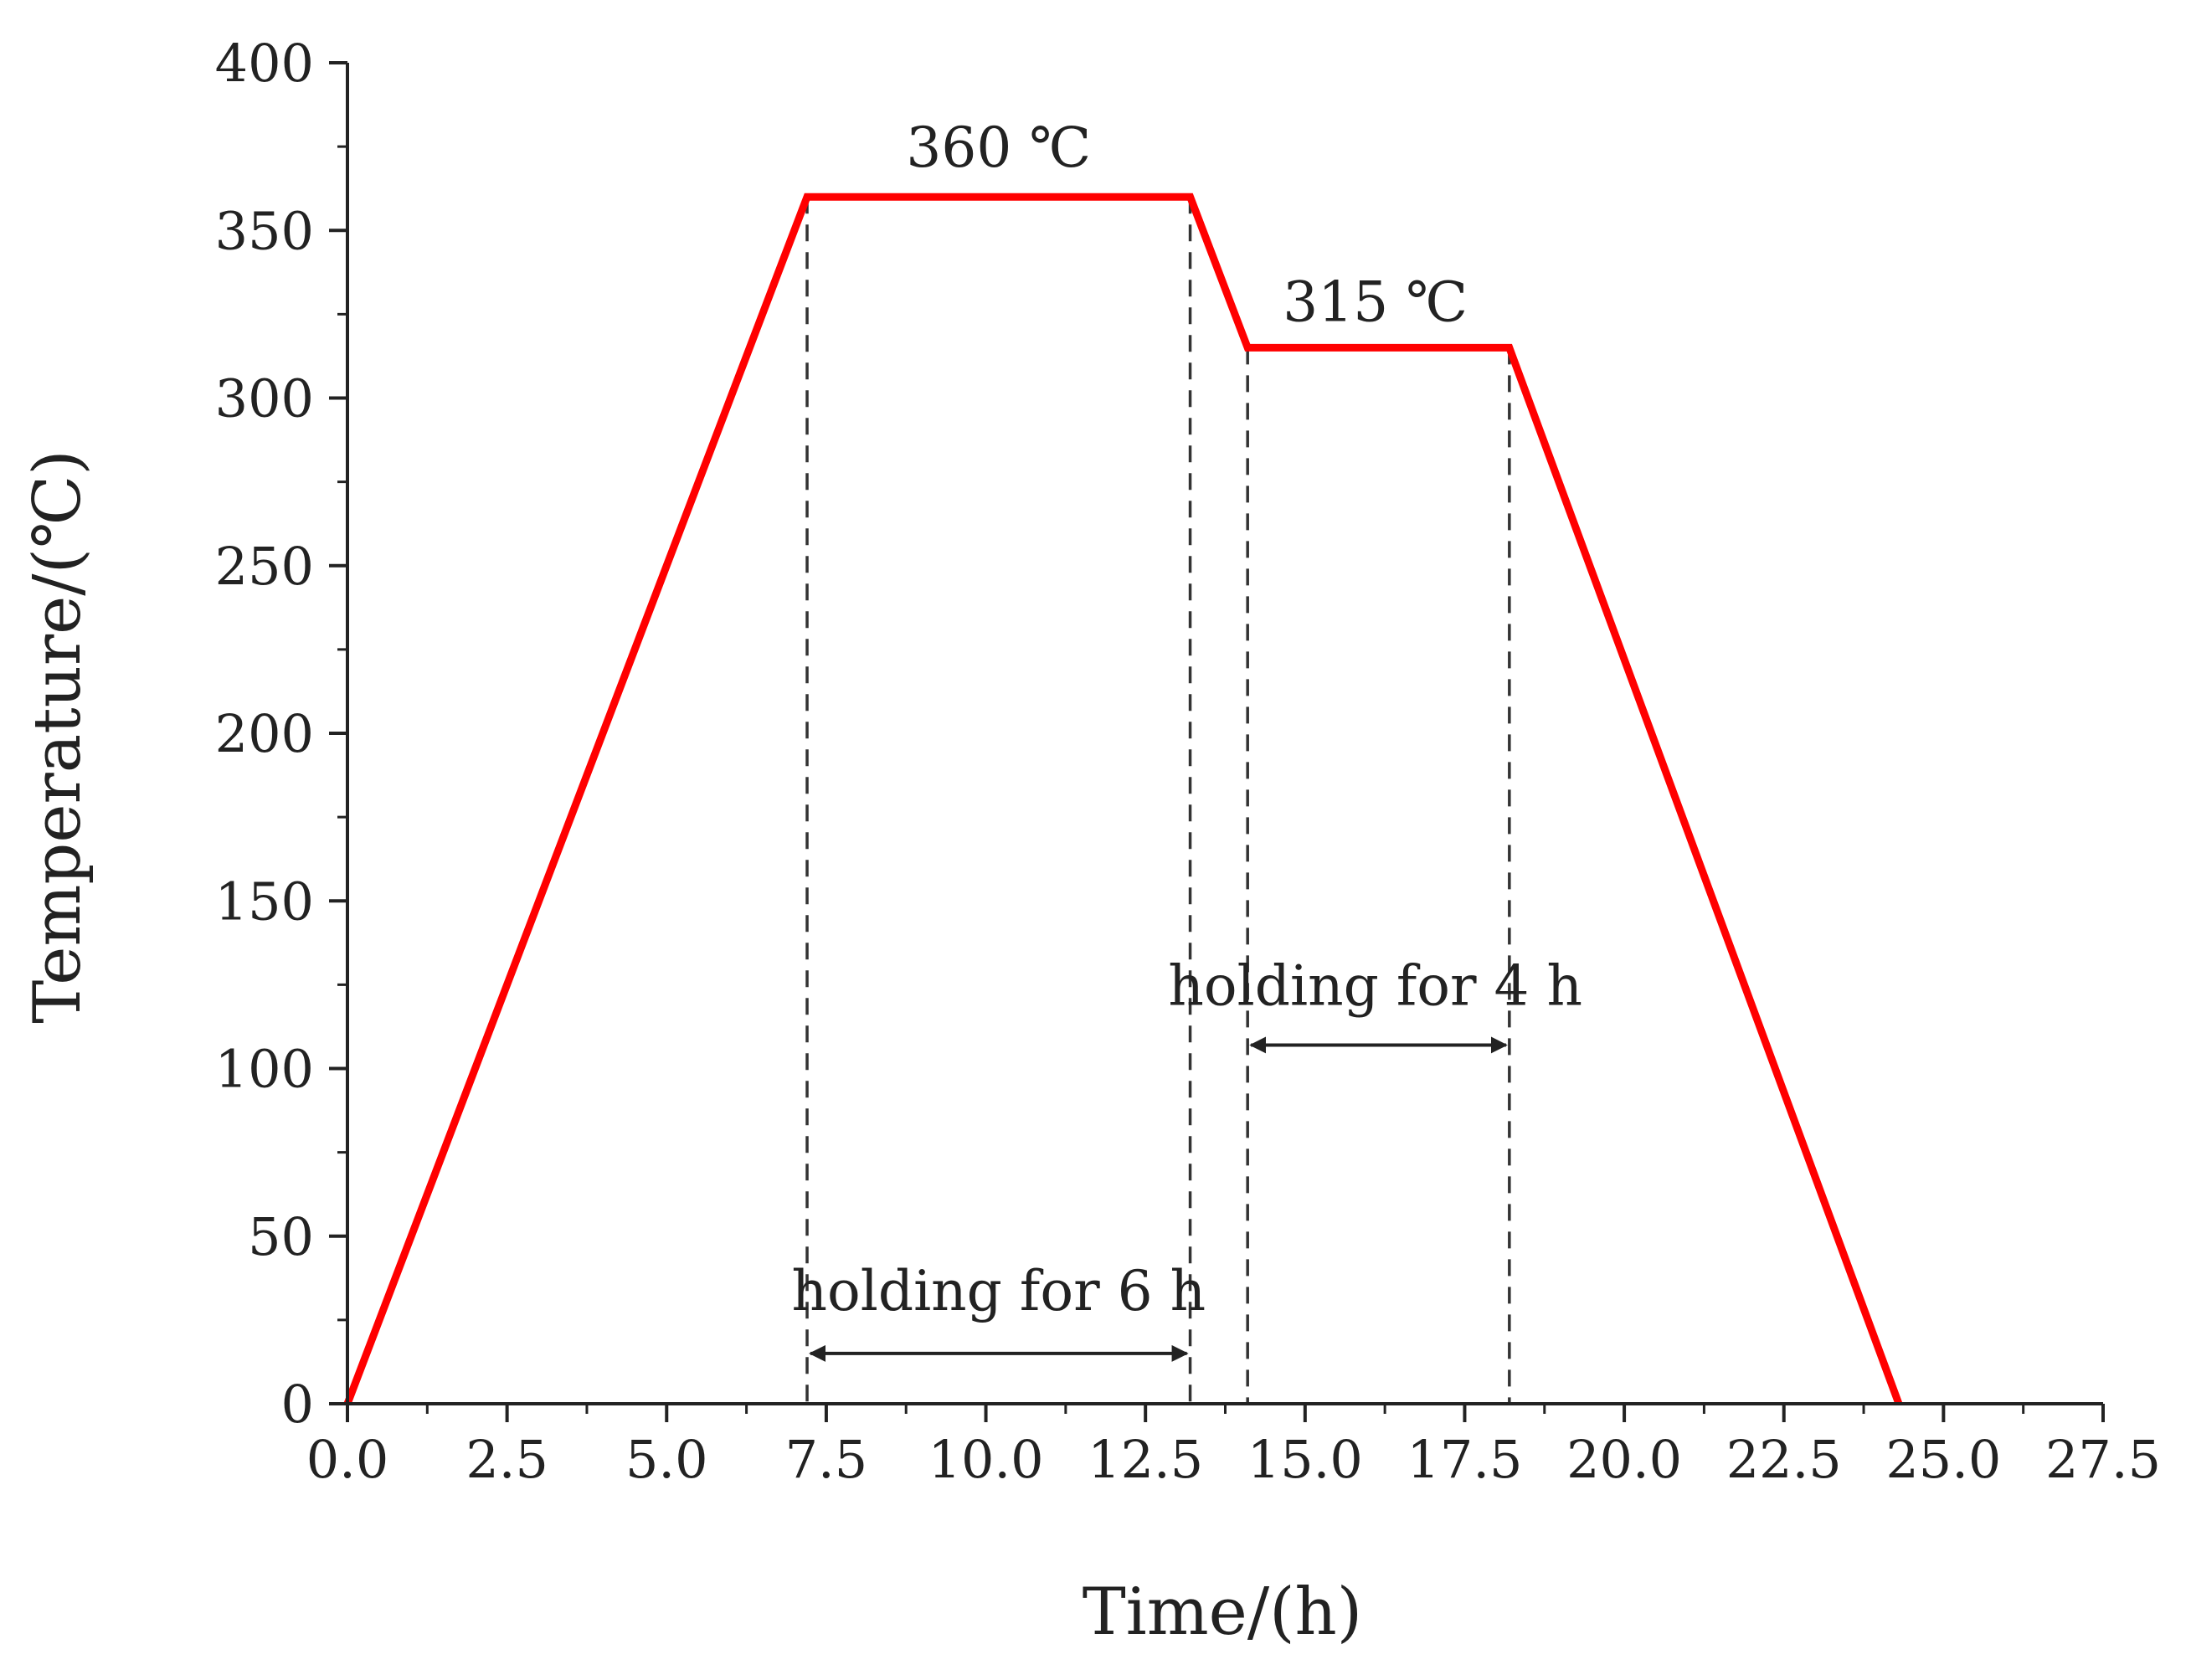  I want to click on y-tick-label: 0, so click(298, 1404).